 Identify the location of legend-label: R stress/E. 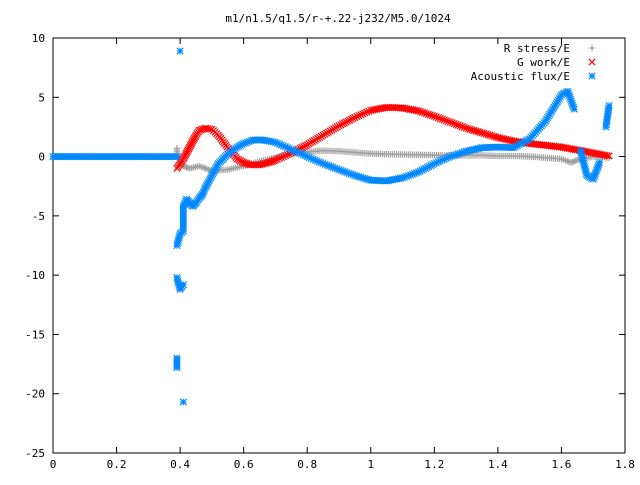
(537, 48).